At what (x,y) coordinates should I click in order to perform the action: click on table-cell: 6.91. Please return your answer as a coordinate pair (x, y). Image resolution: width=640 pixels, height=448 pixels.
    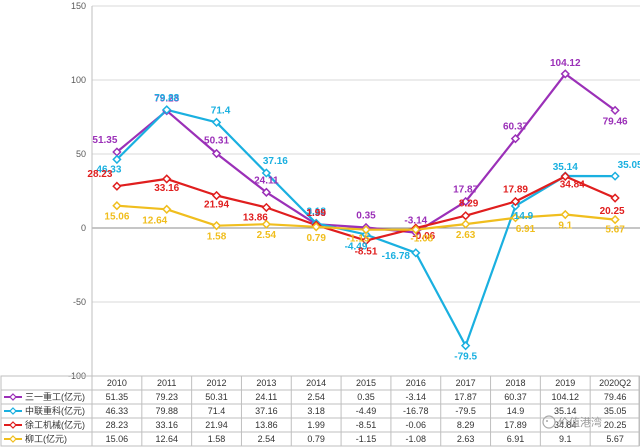
    Looking at the image, I should click on (516, 439).